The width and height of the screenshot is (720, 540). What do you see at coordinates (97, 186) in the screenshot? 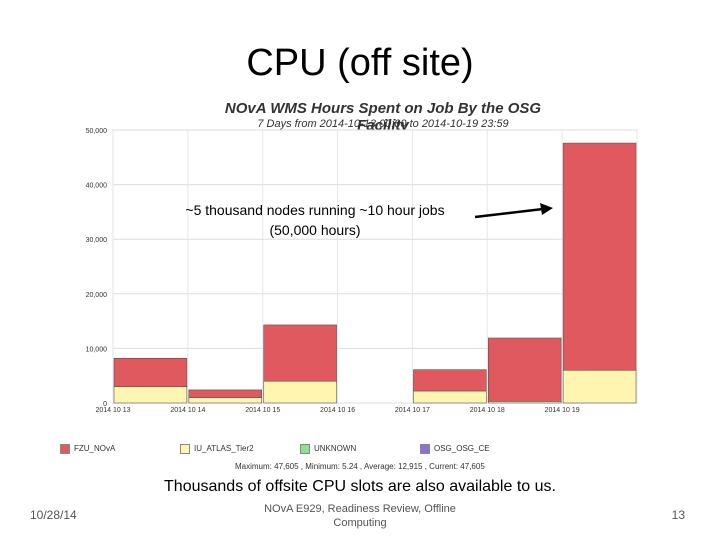
I see `y-tick-label: 40,000` at bounding box center [97, 186].